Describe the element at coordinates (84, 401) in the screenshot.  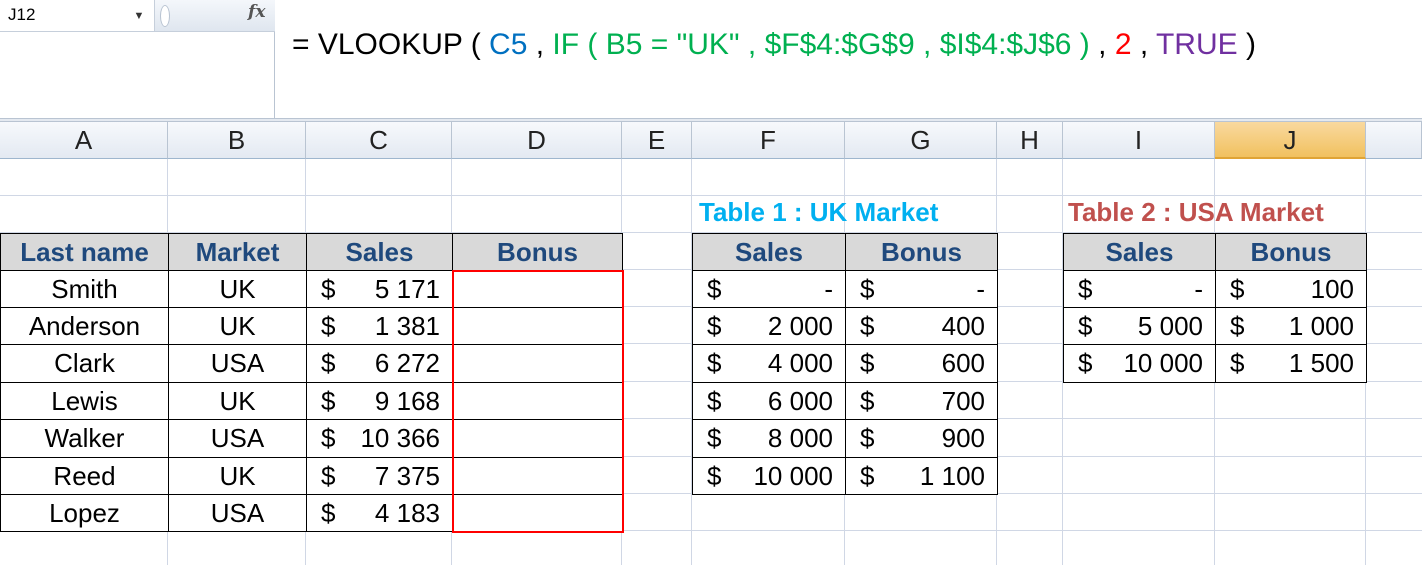
I see `last-name-cell: Lewis` at that location.